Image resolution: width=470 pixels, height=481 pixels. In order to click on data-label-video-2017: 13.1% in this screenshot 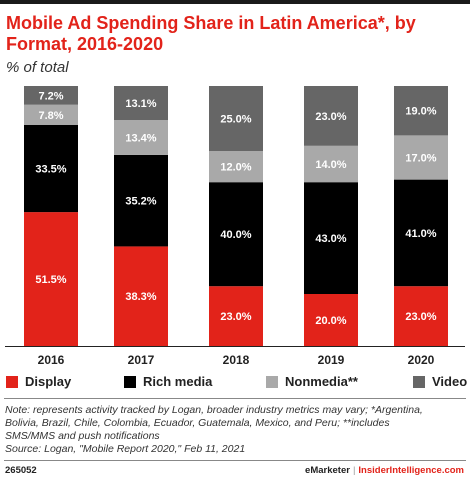, I will do `click(140, 104)`.